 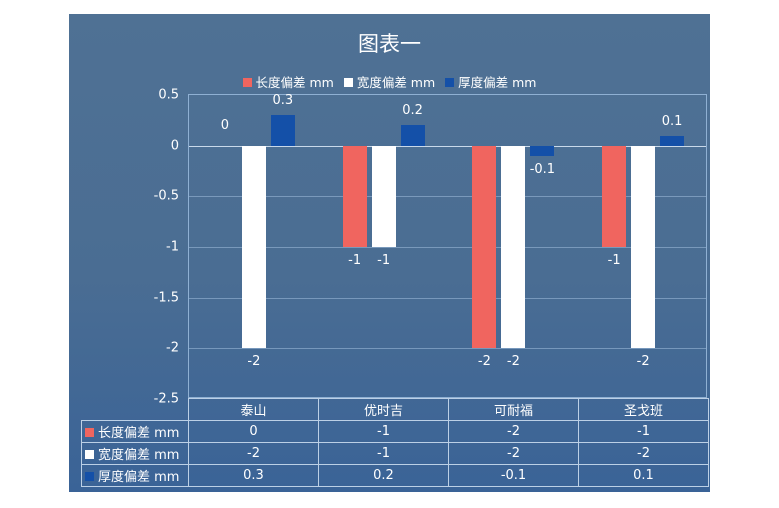 What do you see at coordinates (542, 169) in the screenshot?
I see `data-label: -0.1` at bounding box center [542, 169].